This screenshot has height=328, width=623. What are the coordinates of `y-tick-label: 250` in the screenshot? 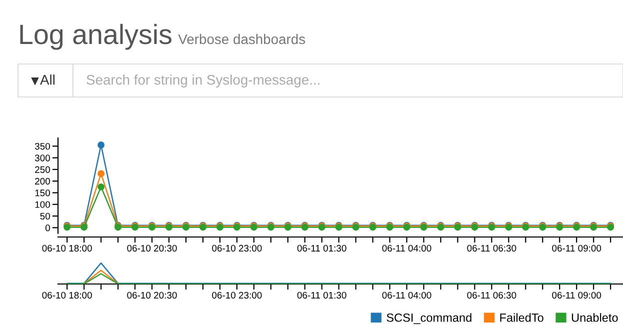 It's located at (42, 169).